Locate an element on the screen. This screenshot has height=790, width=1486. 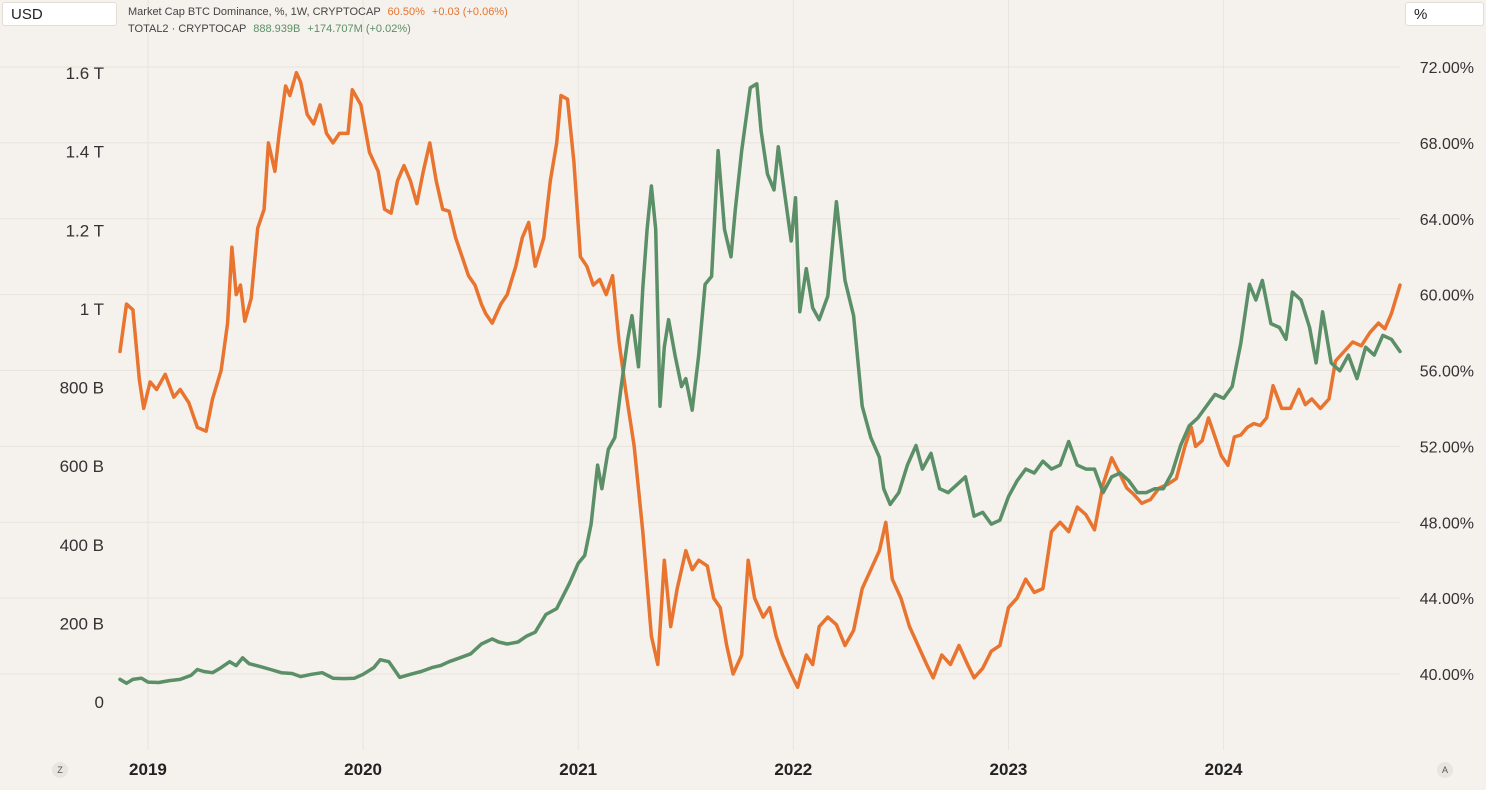
left-axis-tick-label: 0 is located at coordinates (99, 702).